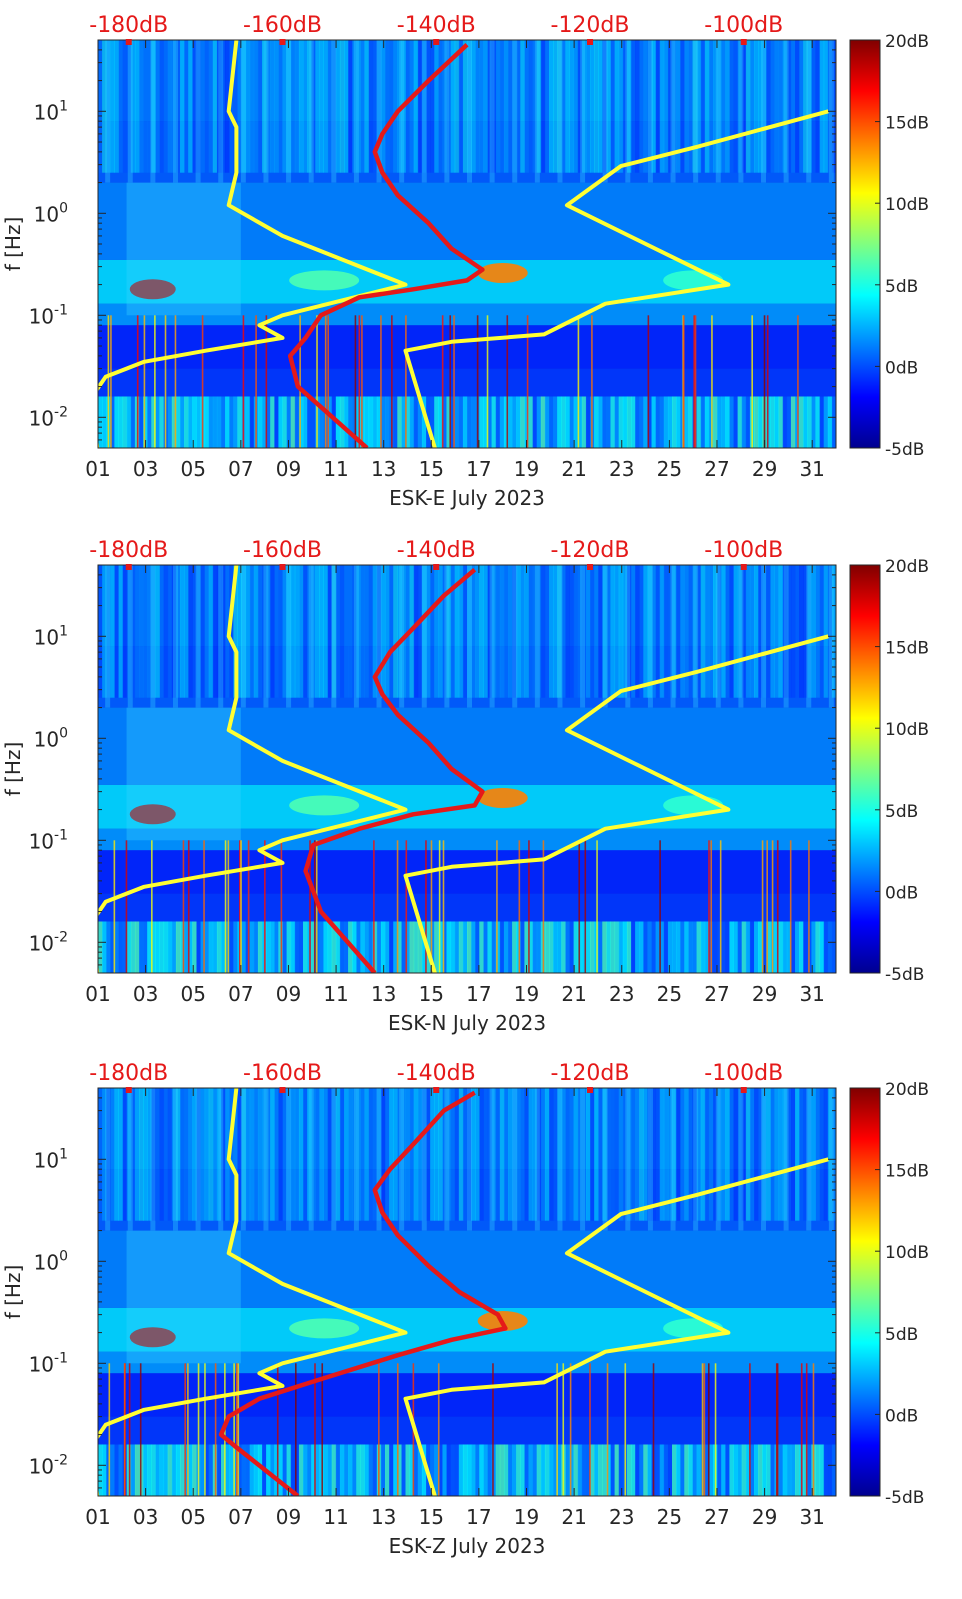 Image resolution: width=962 pixels, height=1599 pixels. Describe the element at coordinates (716, 994) in the screenshot. I see `x-tick-label: 27` at that location.